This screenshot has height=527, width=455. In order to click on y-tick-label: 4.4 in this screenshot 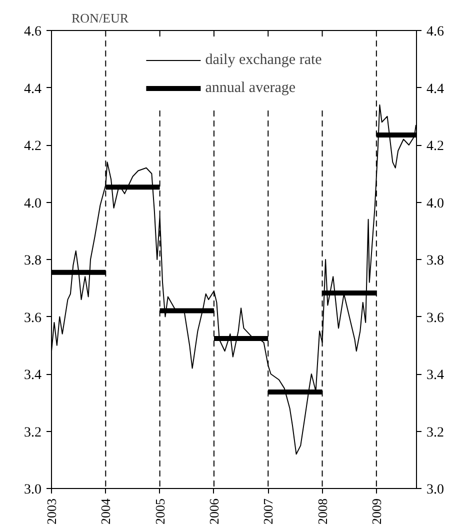, I will do `click(33, 89)`.